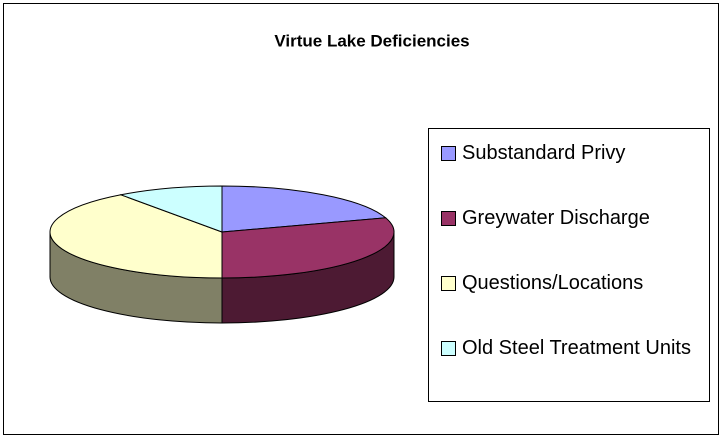 This screenshot has height=439, width=723. I want to click on legend-label: Substandard Privy, so click(544, 153).